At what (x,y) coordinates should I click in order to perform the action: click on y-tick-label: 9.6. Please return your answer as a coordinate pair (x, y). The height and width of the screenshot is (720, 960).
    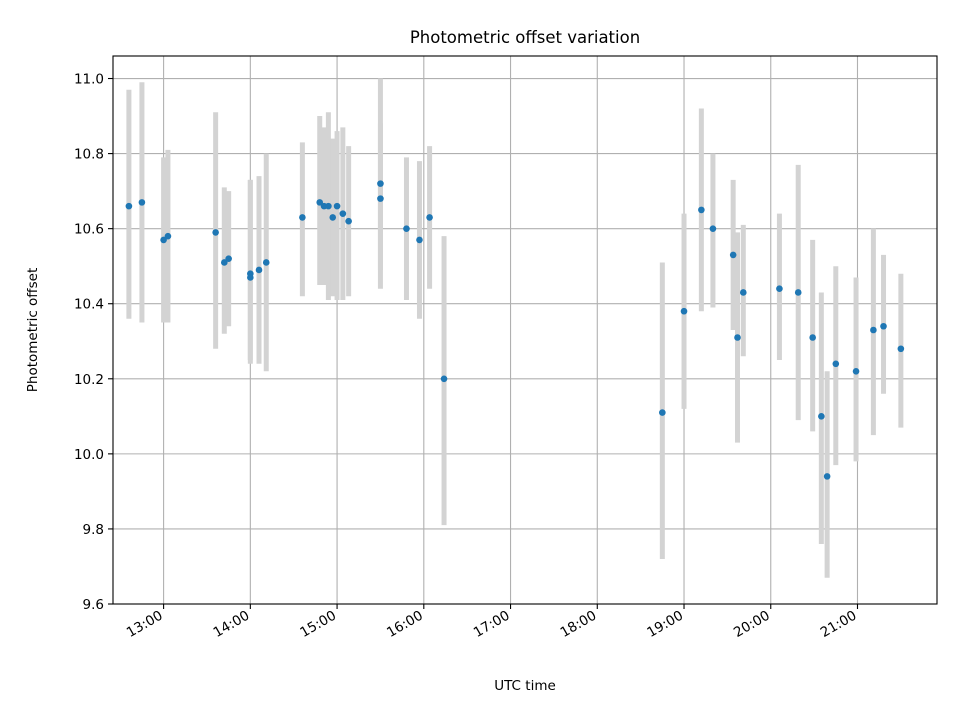
    Looking at the image, I should click on (93, 605).